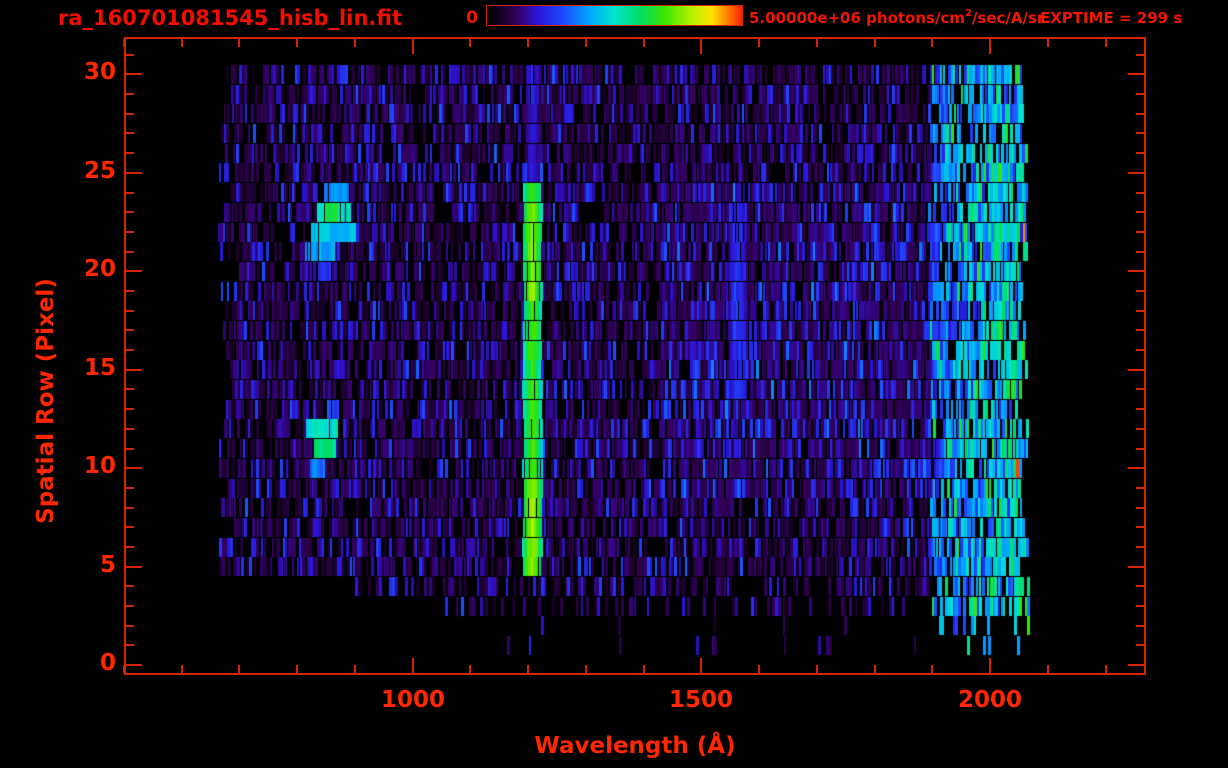 This screenshot has width=1228, height=768. I want to click on xtick-label: 1500, so click(700, 700).